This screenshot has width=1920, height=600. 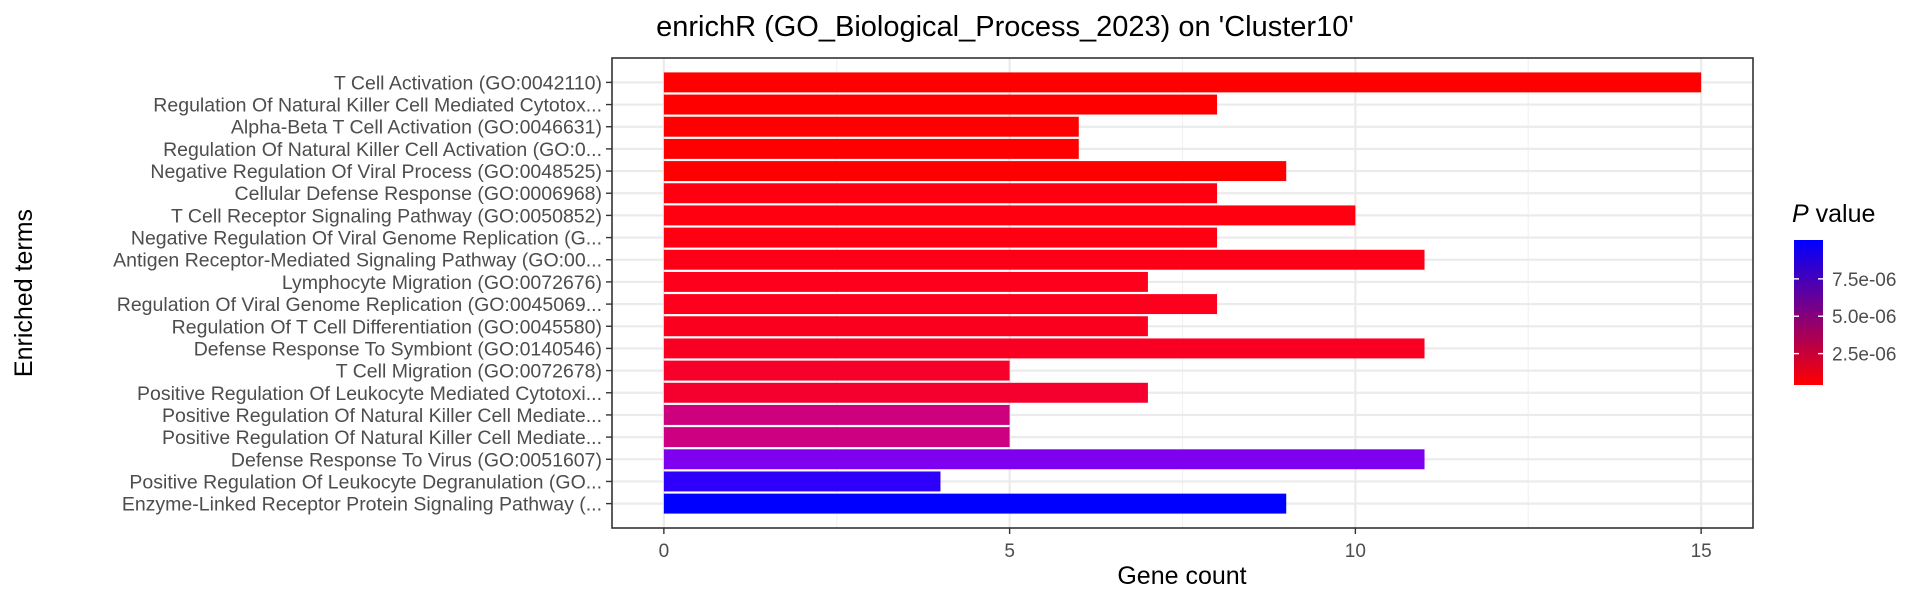 What do you see at coordinates (1185, 545) in the screenshot?
I see `x-axis: 0 5 10 15` at bounding box center [1185, 545].